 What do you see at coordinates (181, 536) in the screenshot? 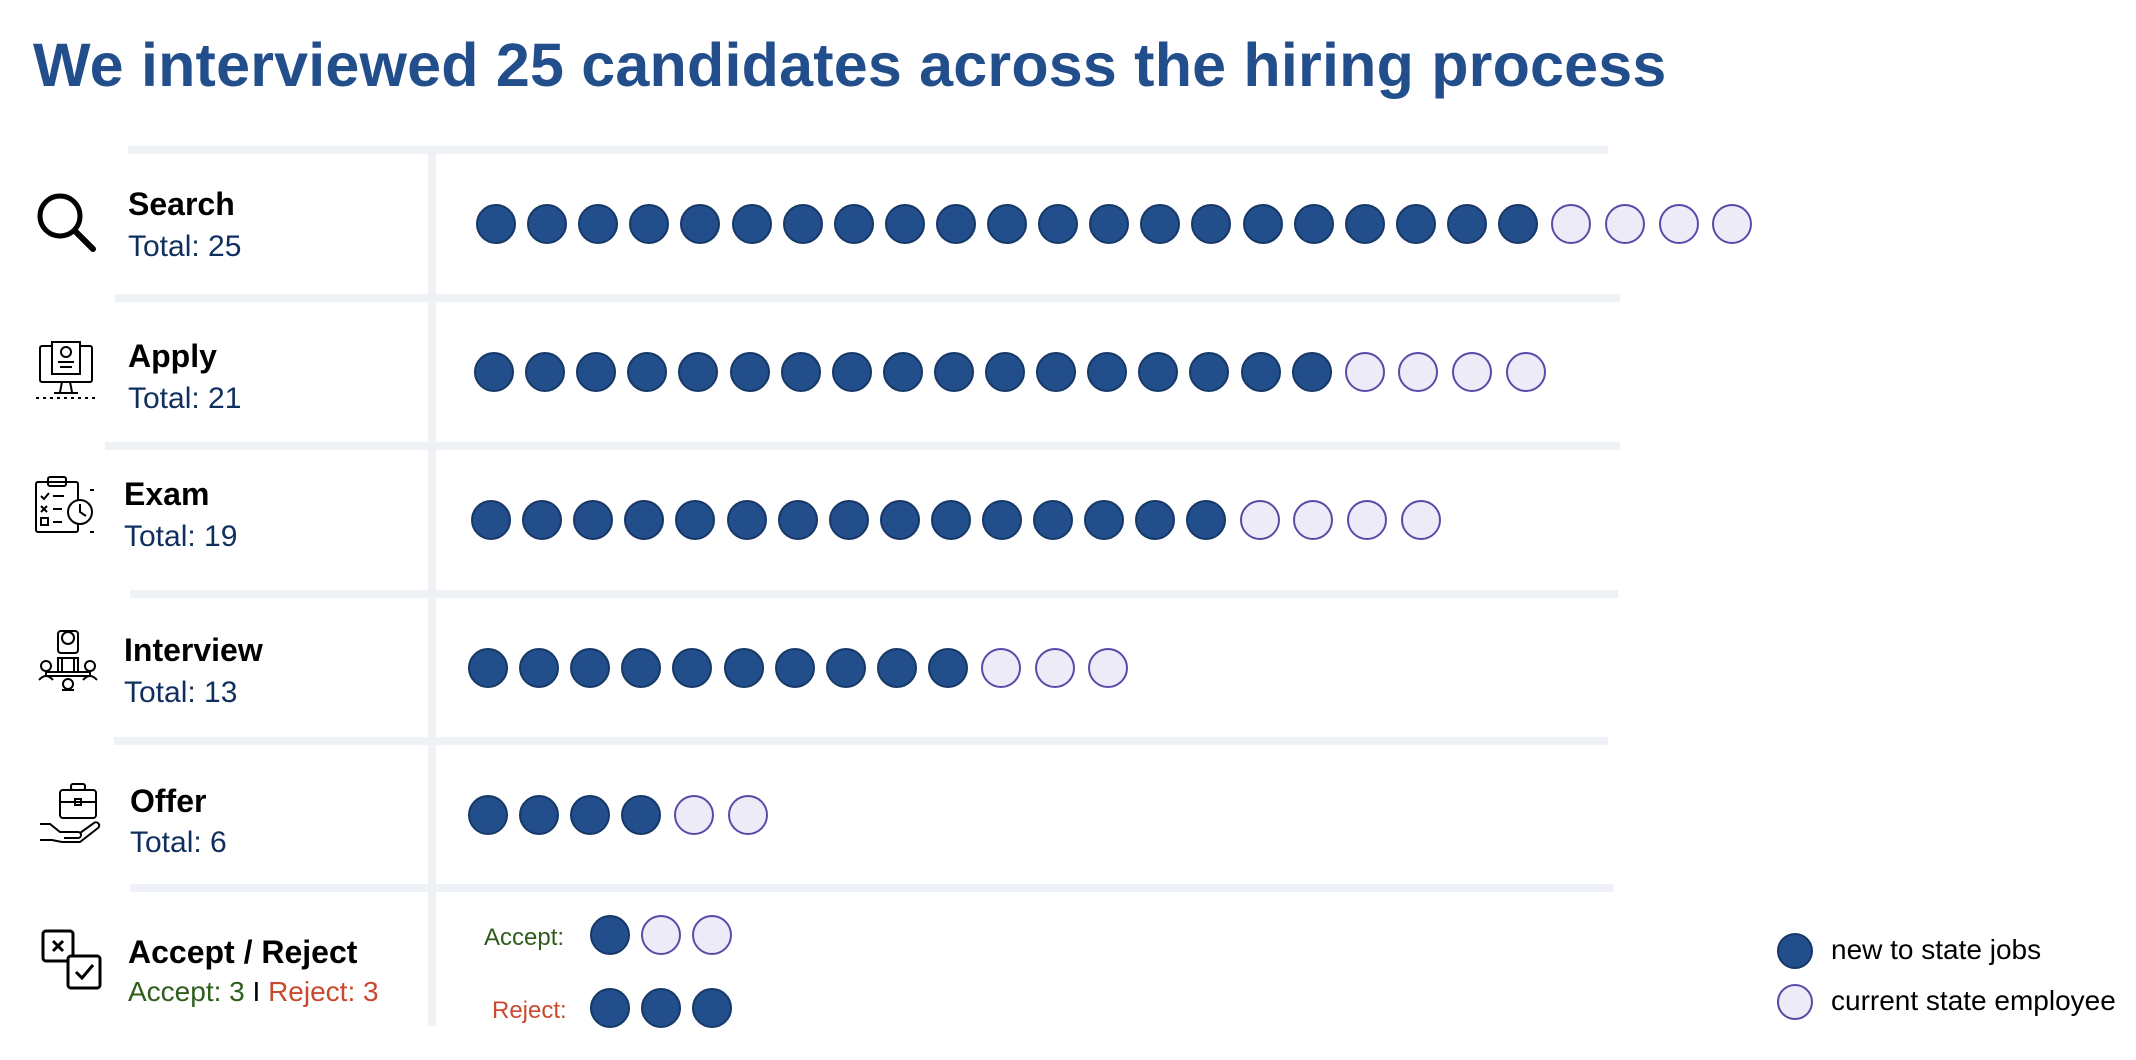
I see `stage-total: Total: 19` at bounding box center [181, 536].